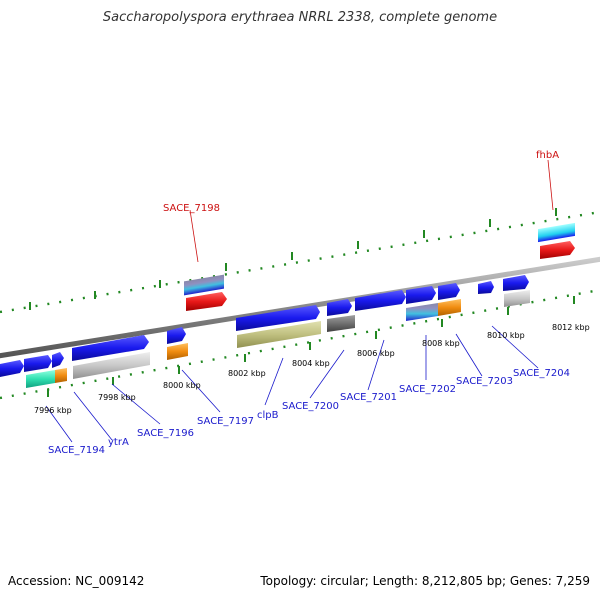 This screenshot has width=600, height=600. What do you see at coordinates (182, 385) in the screenshot?
I see `scale-label: 8000 kbp` at bounding box center [182, 385].